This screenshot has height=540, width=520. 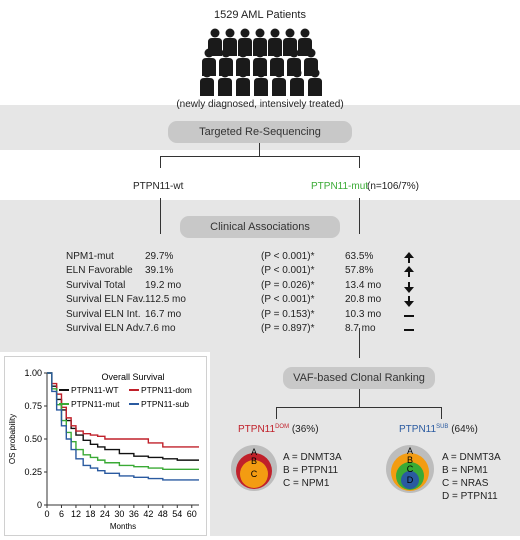 I want to click on assoc-mut-value: 13.4 mo, so click(x=363, y=285).